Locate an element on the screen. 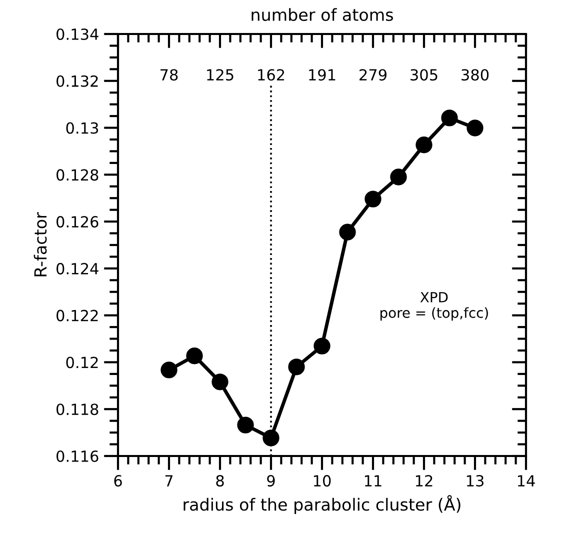 This screenshot has width=565, height=537. x-tick-label: 11 is located at coordinates (373, 480).